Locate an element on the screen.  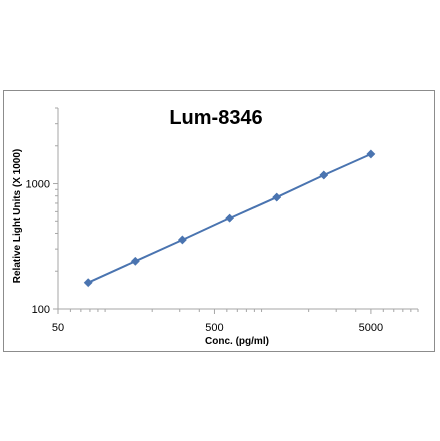
y-axis-label: Relative Light Units (X 1000) is located at coordinates (17, 216).